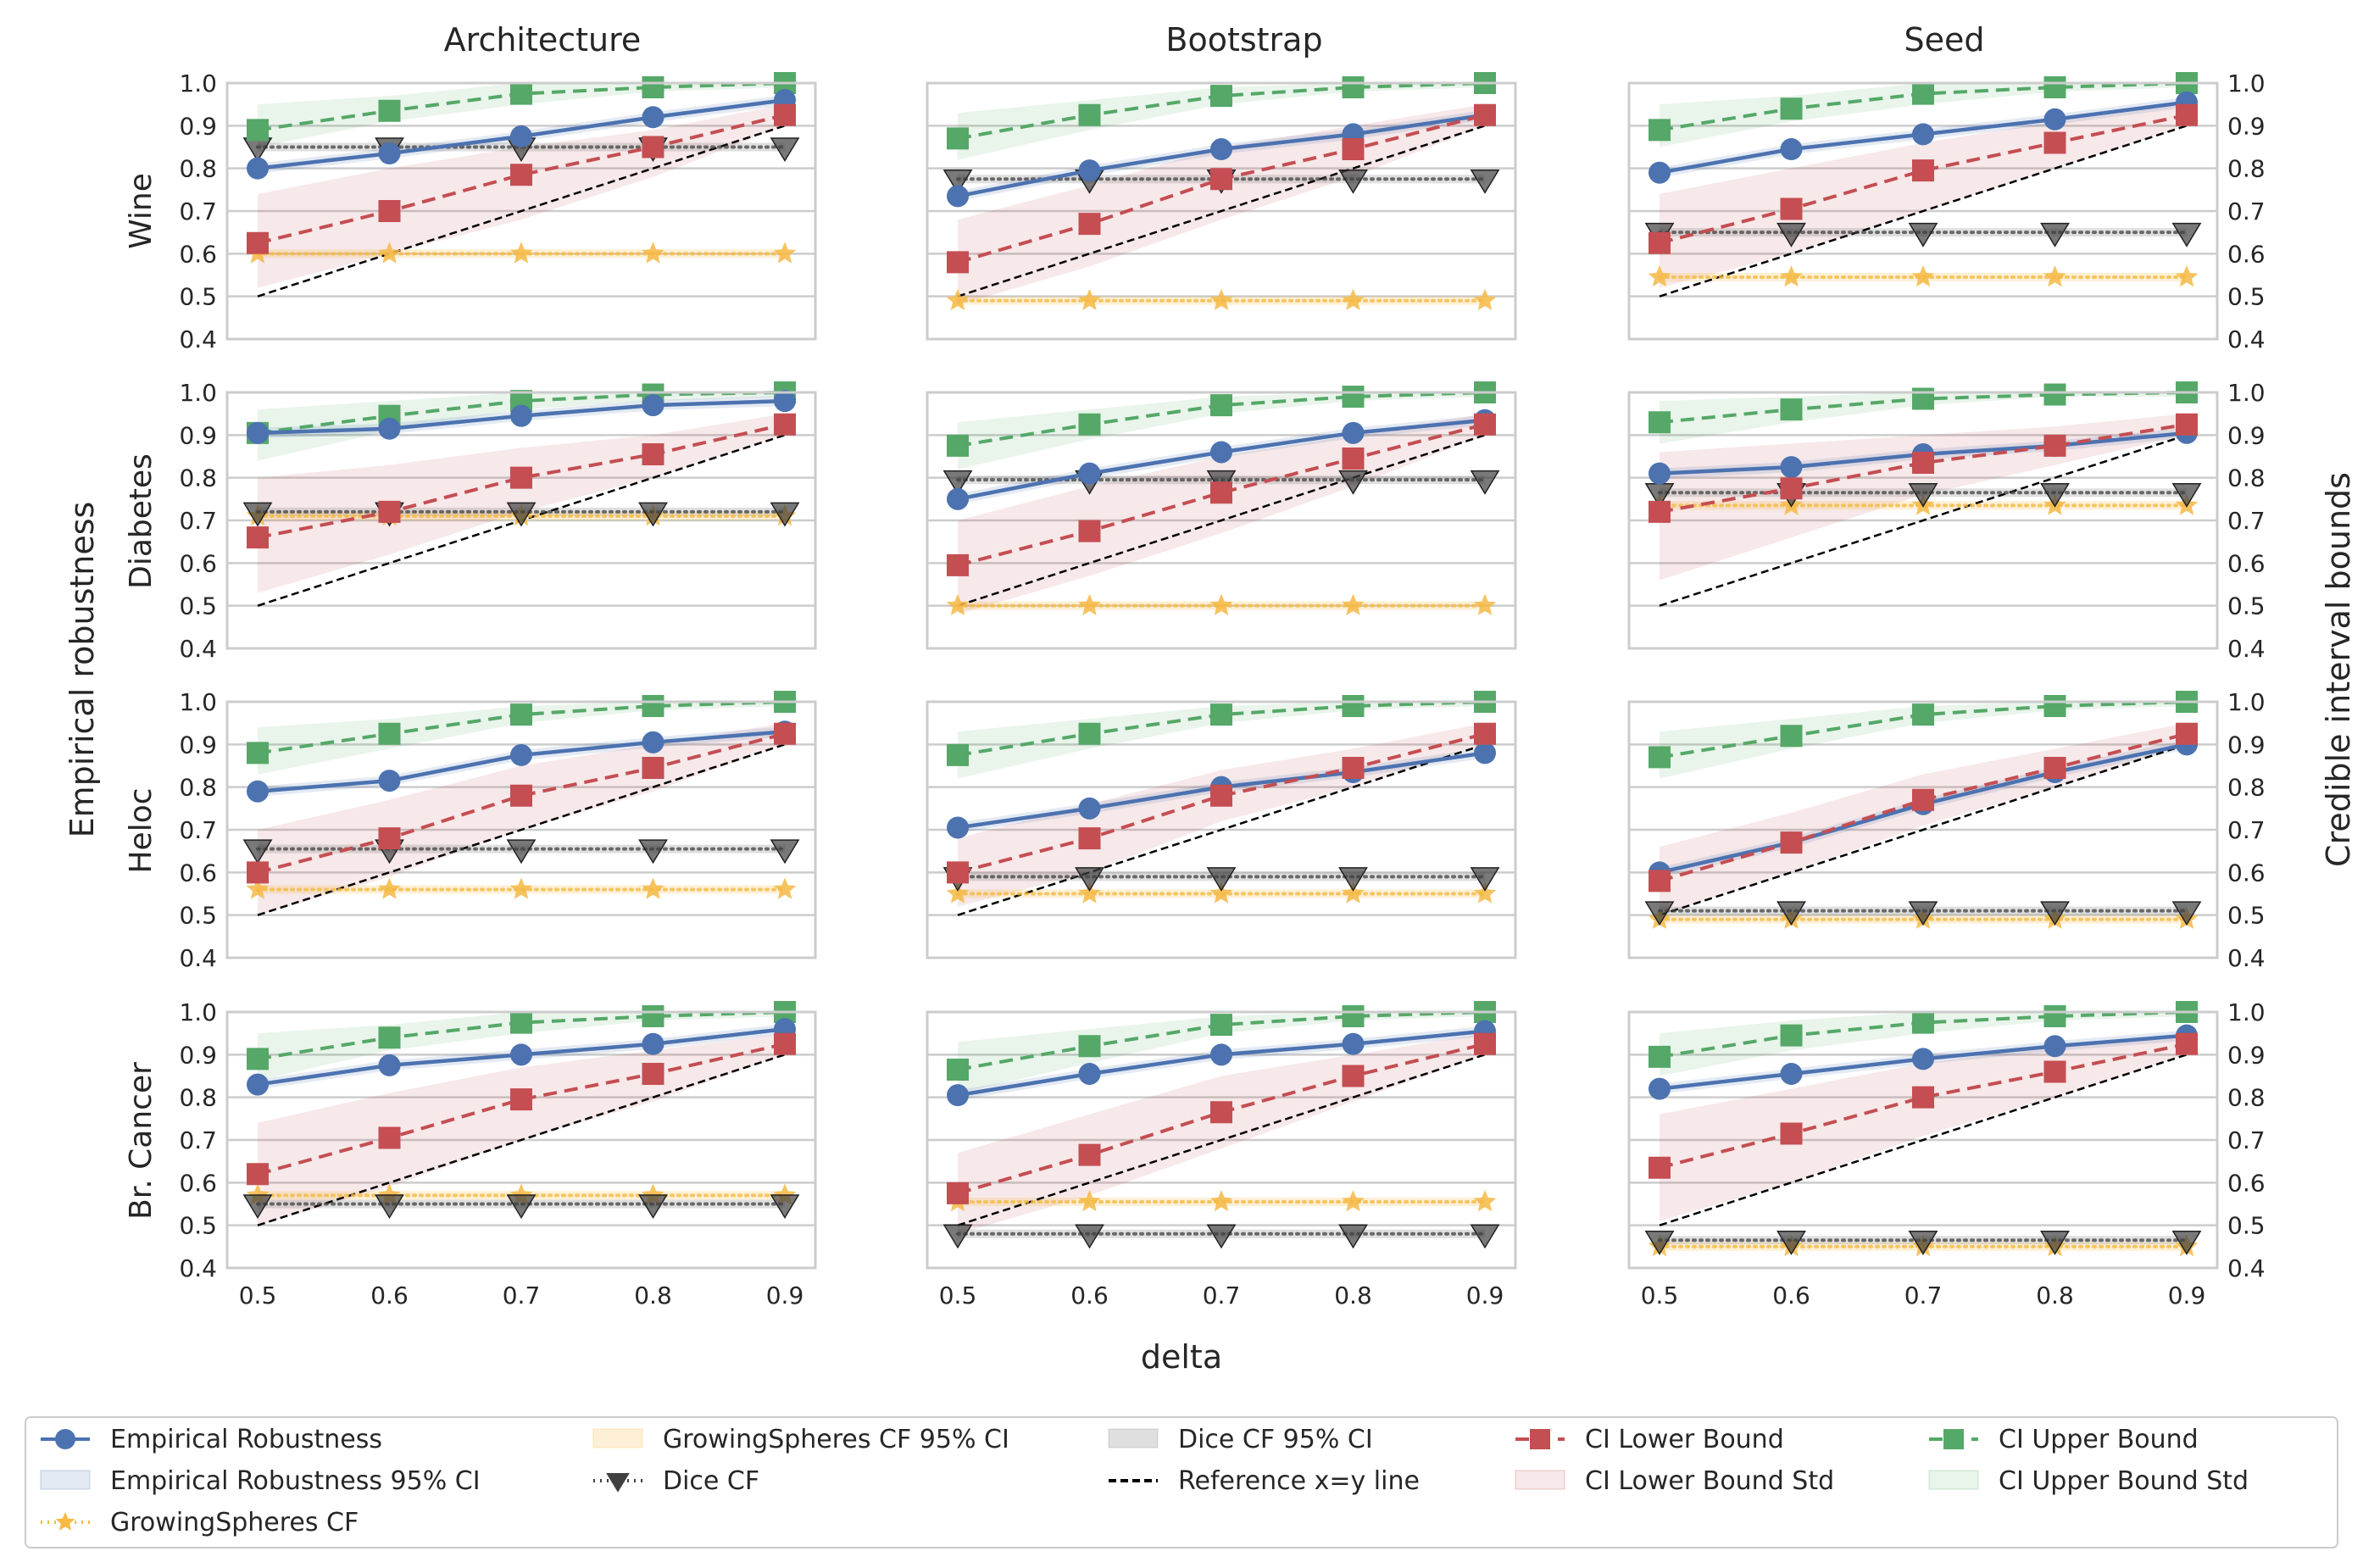 The width and height of the screenshot is (2363, 1568). What do you see at coordinates (1181, 1357) in the screenshot?
I see `x-axis-title: delta` at bounding box center [1181, 1357].